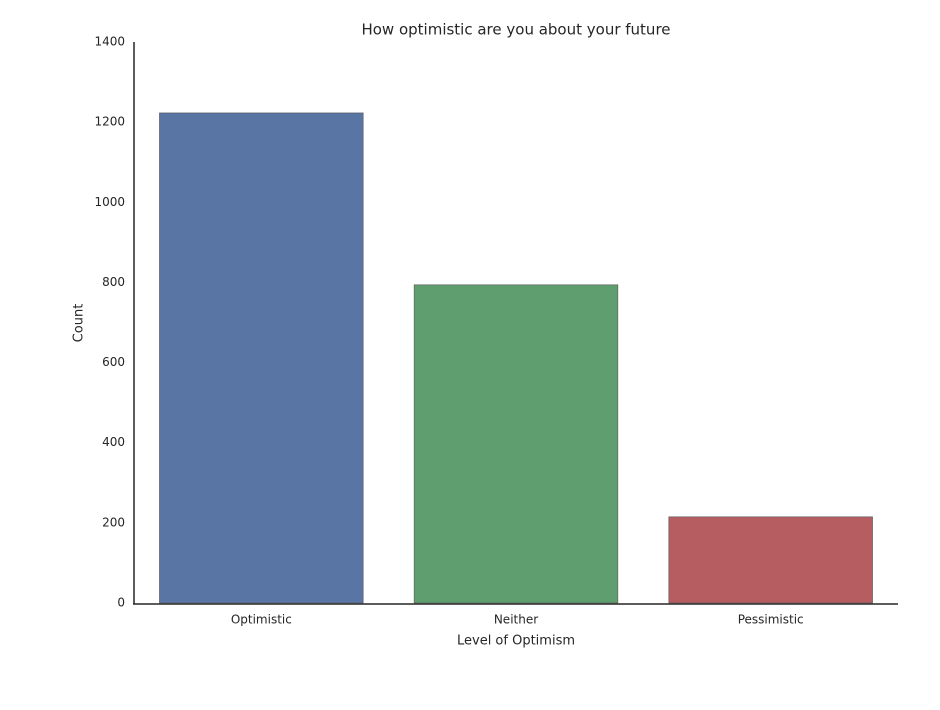 This screenshot has height=710, width=940. Describe the element at coordinates (109, 42) in the screenshot. I see `y-tick-label: 1400` at that location.